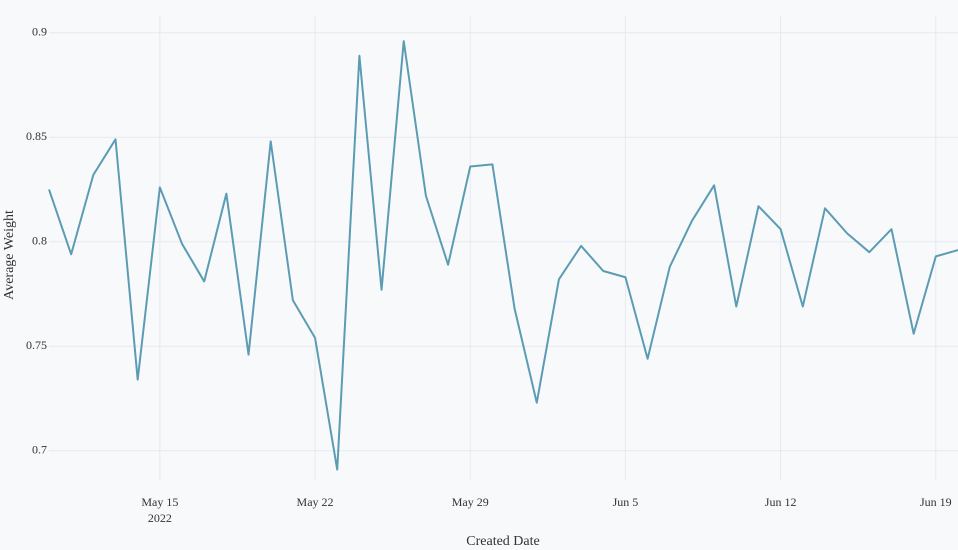  What do you see at coordinates (781, 502) in the screenshot?
I see `x-tick-label: Jun 12` at bounding box center [781, 502].